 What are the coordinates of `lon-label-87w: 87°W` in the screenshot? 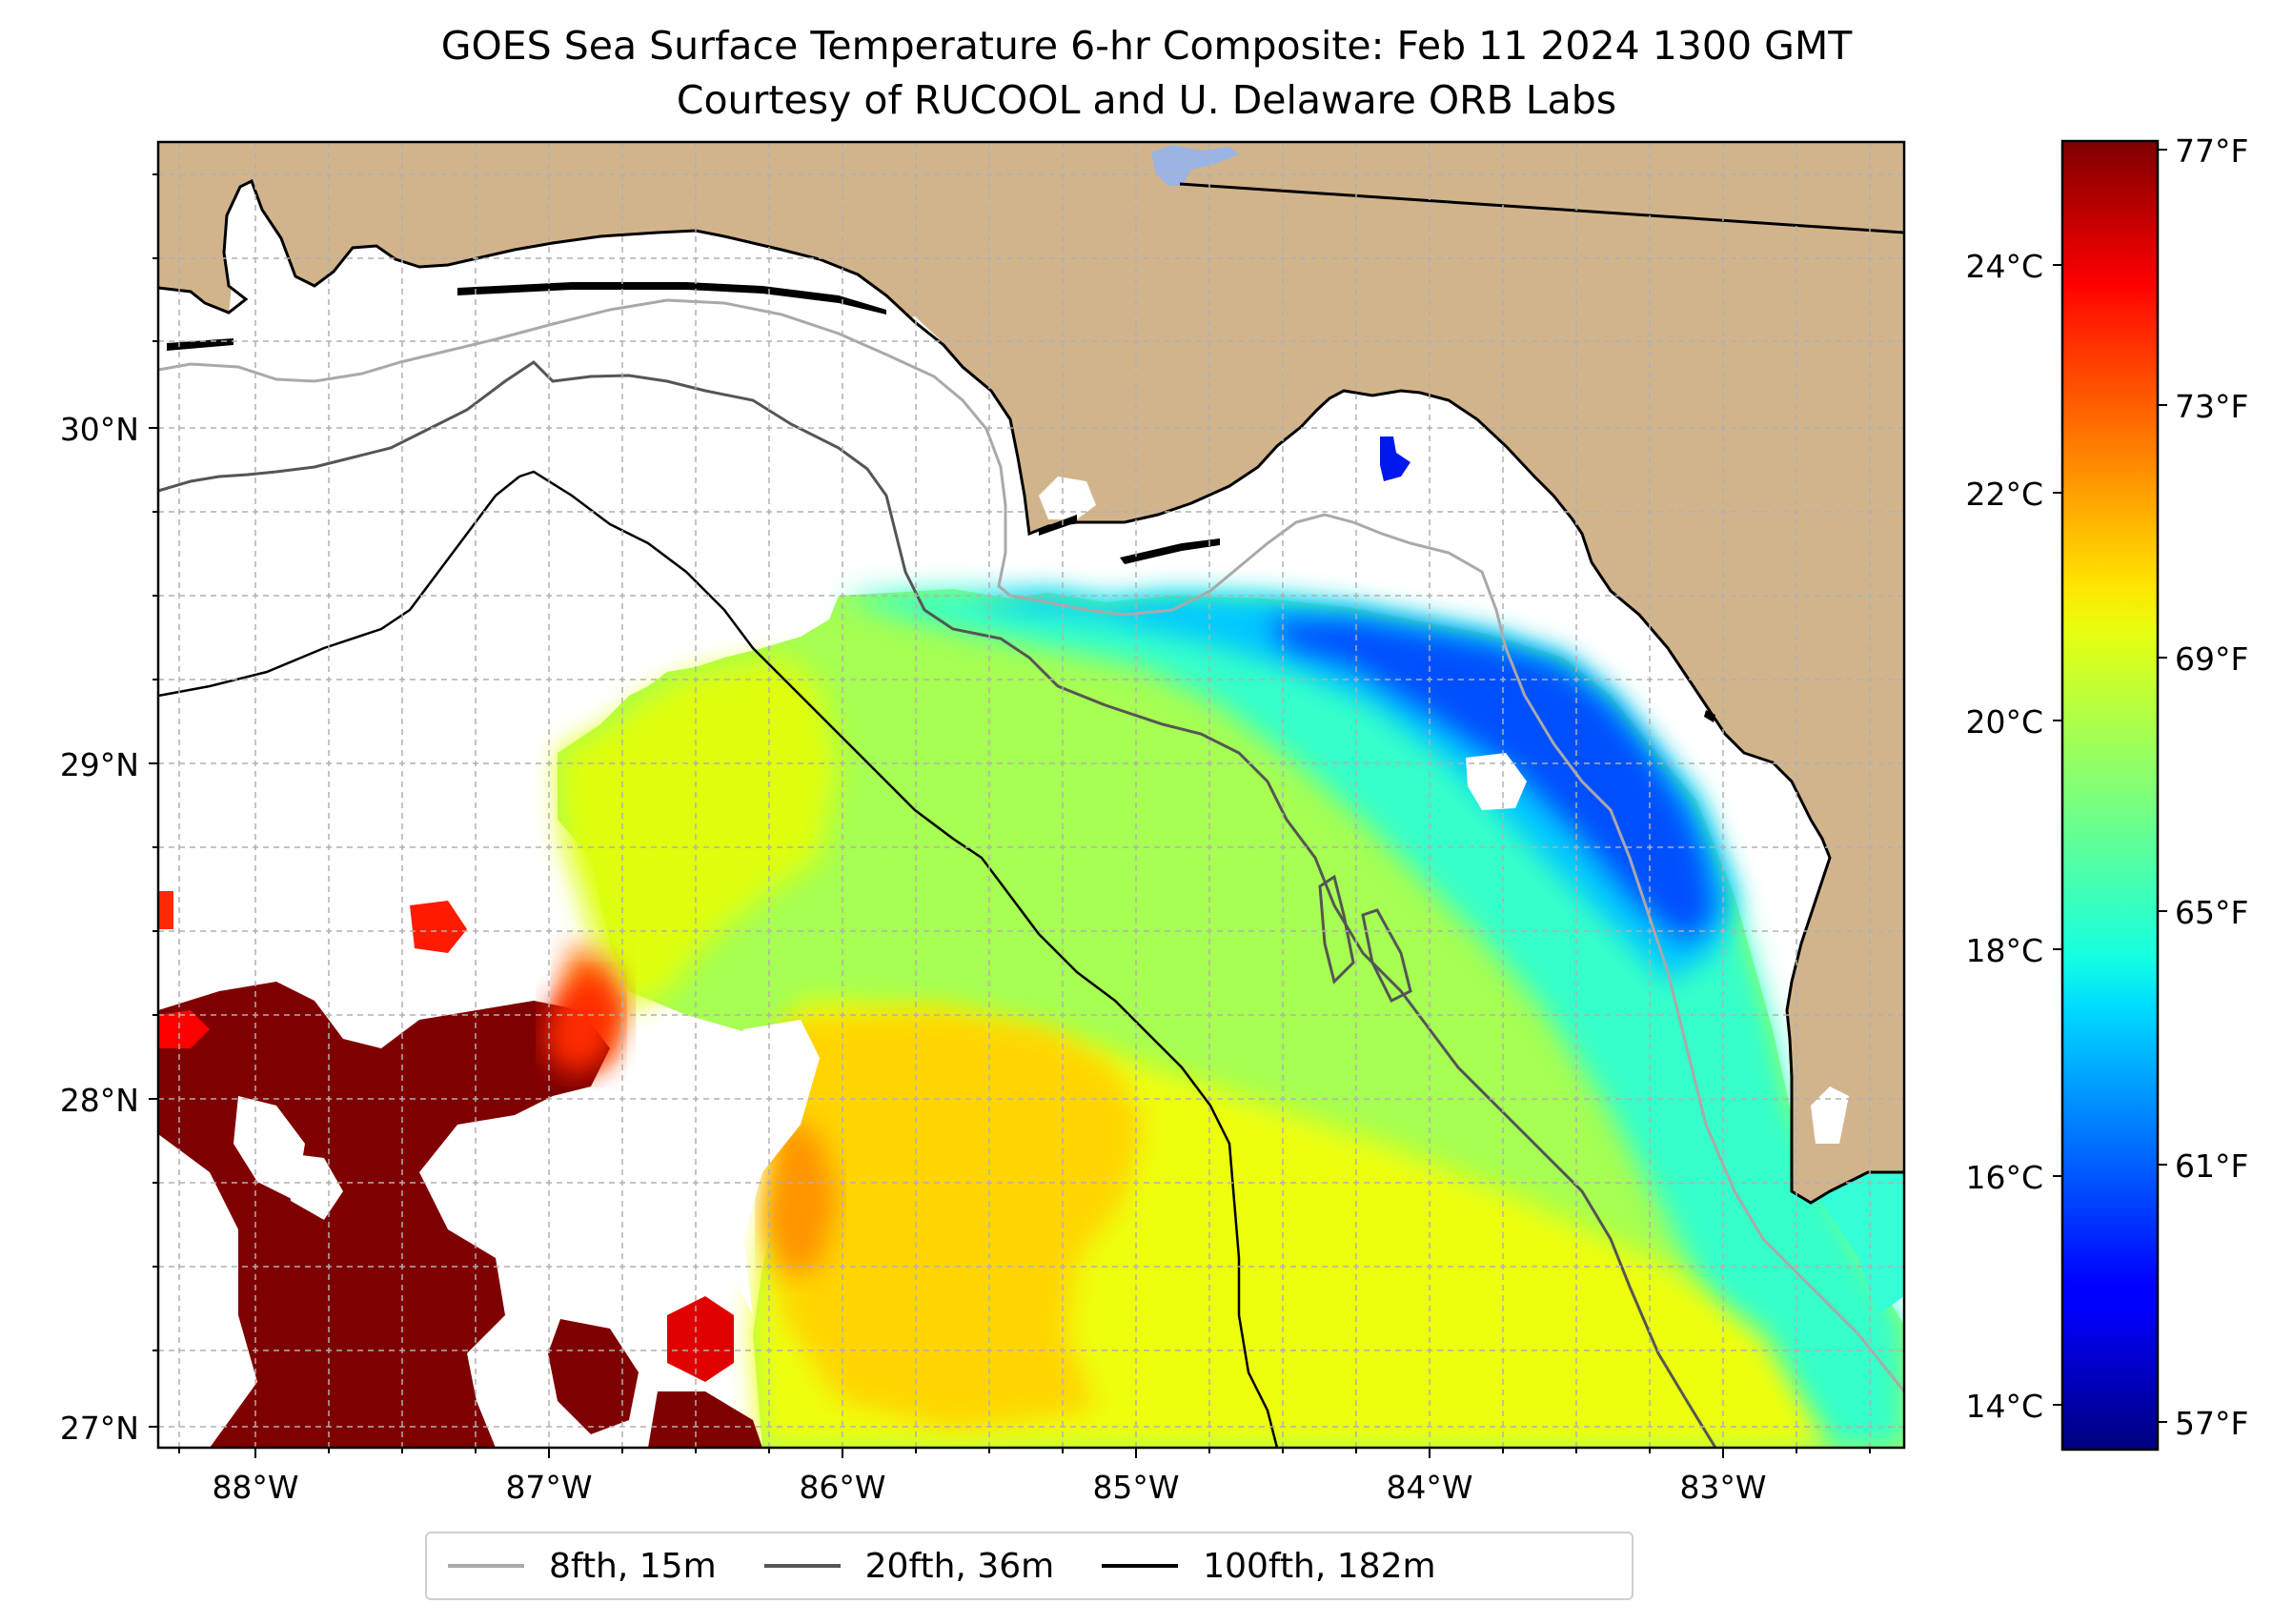 It's located at (548, 1487).